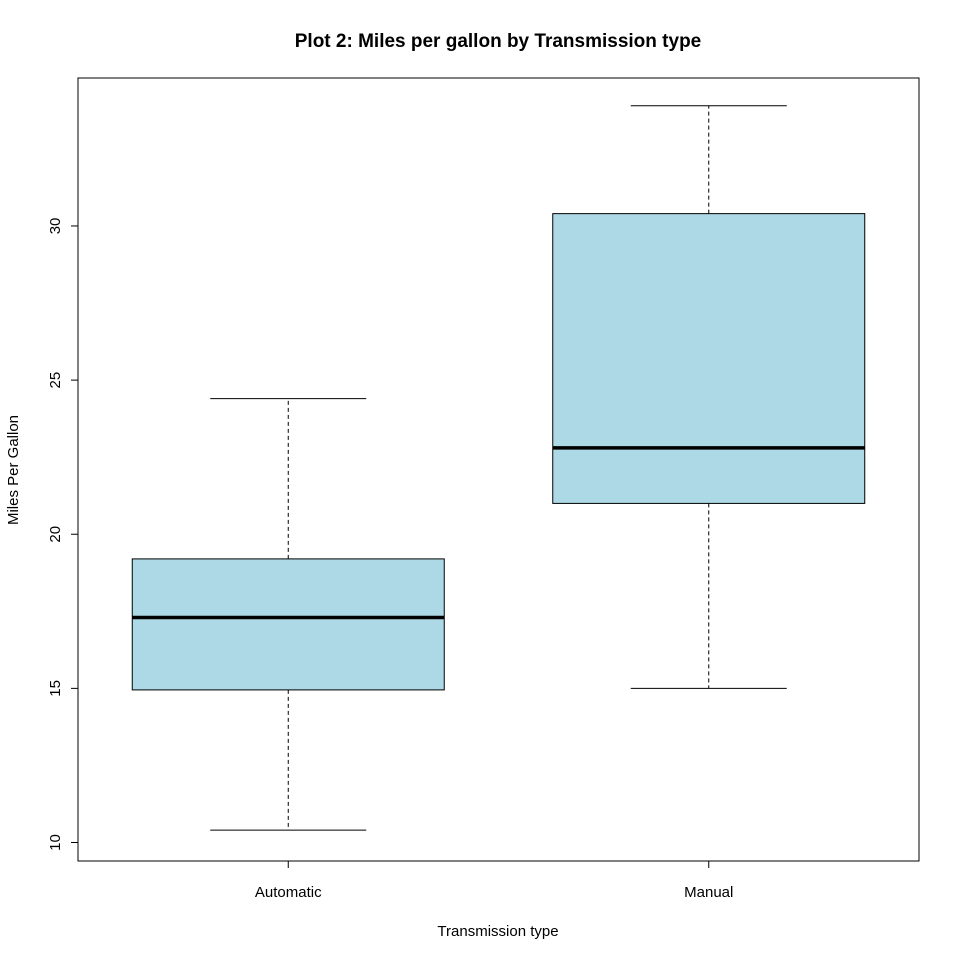  Describe the element at coordinates (708, 892) in the screenshot. I see `x-tick-label: Manual` at that location.